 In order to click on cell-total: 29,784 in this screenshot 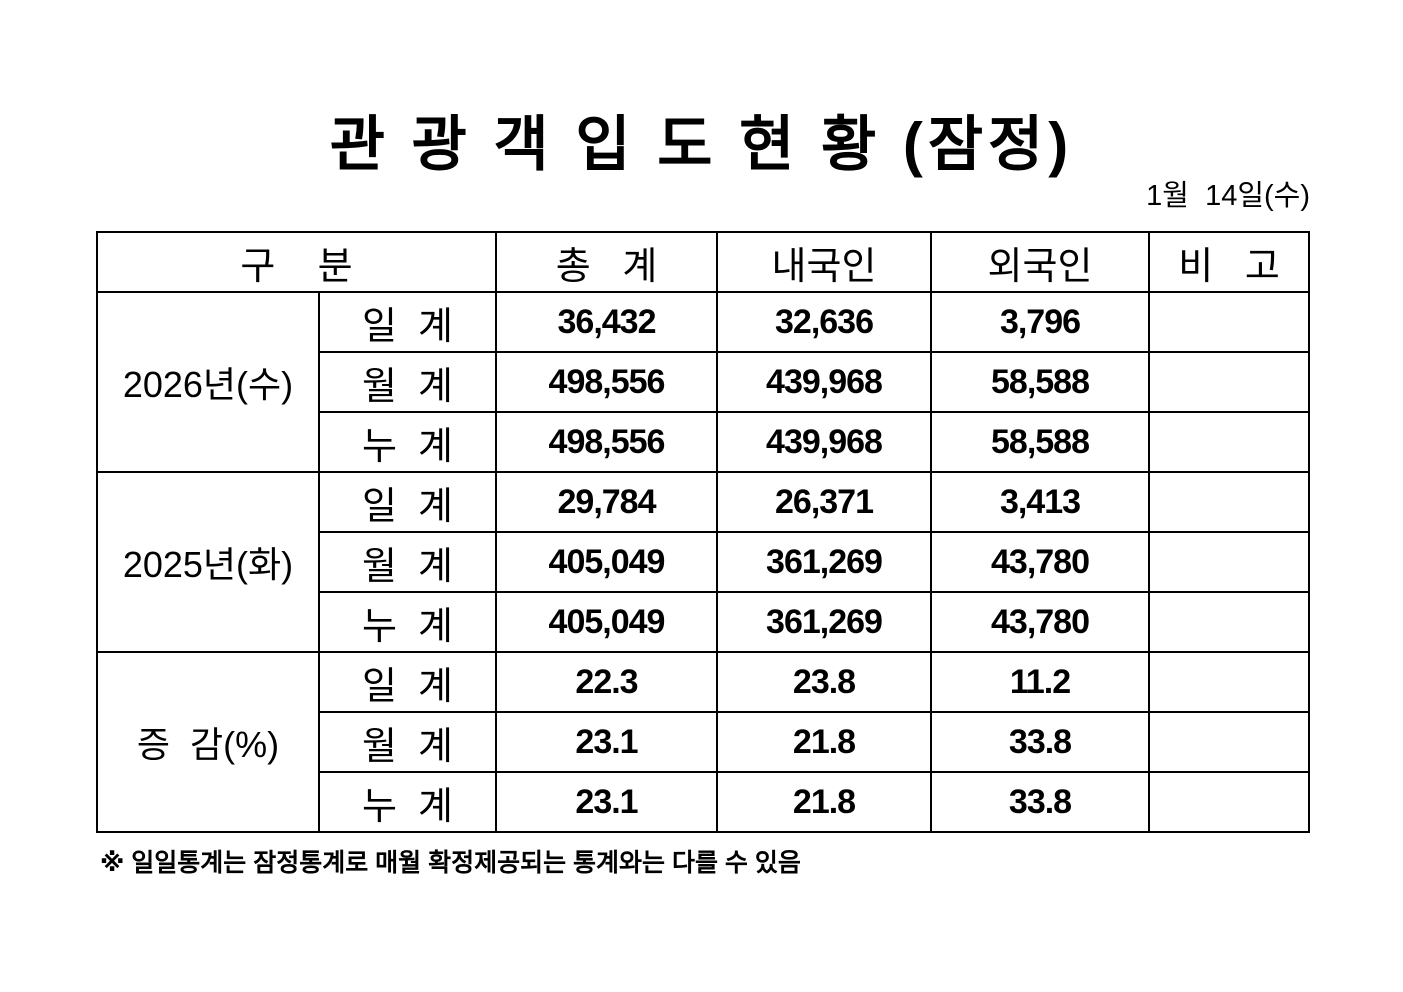, I will do `click(606, 502)`.